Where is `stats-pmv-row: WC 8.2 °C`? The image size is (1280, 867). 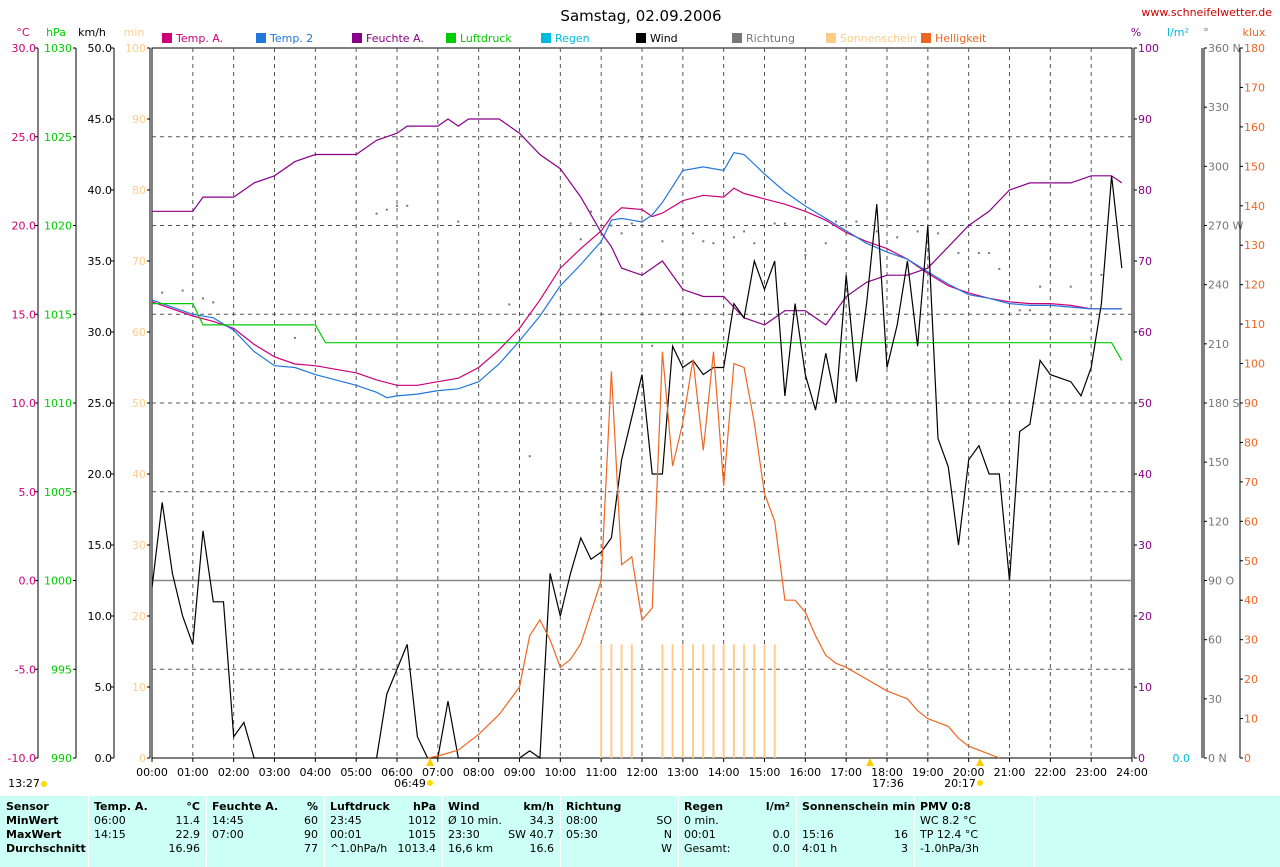
stats-pmv-row: WC 8.2 °C is located at coordinates (974, 821).